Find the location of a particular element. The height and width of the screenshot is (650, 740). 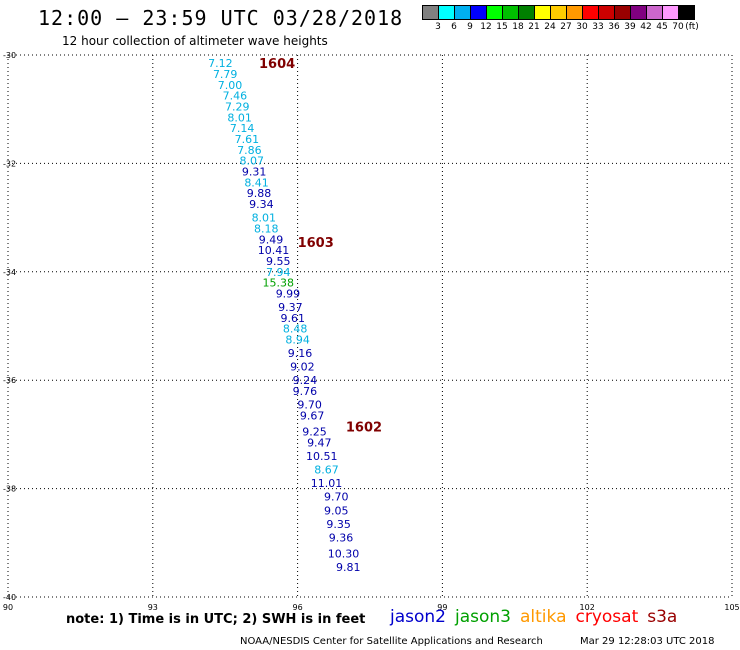

y-tick-label: -32 is located at coordinates (9, 163).